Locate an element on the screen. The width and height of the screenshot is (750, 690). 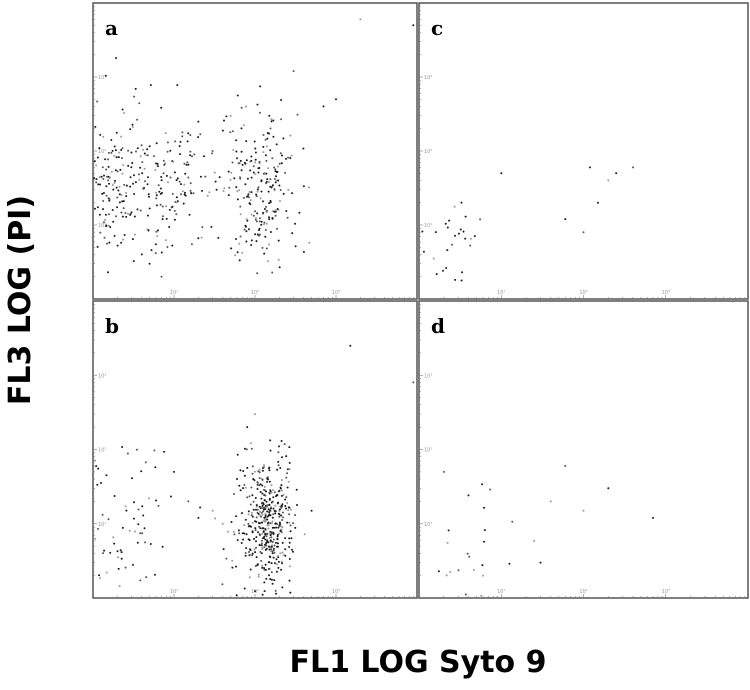
x-tick-label: 10³ is located at coordinates (336, 293).